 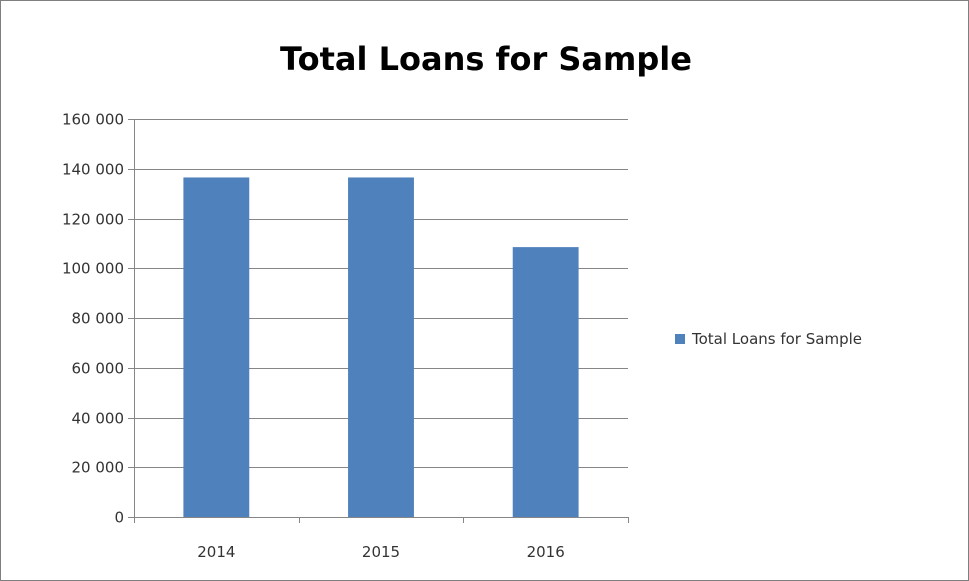 I want to click on y-tick-label: 120 000, so click(x=93, y=220).